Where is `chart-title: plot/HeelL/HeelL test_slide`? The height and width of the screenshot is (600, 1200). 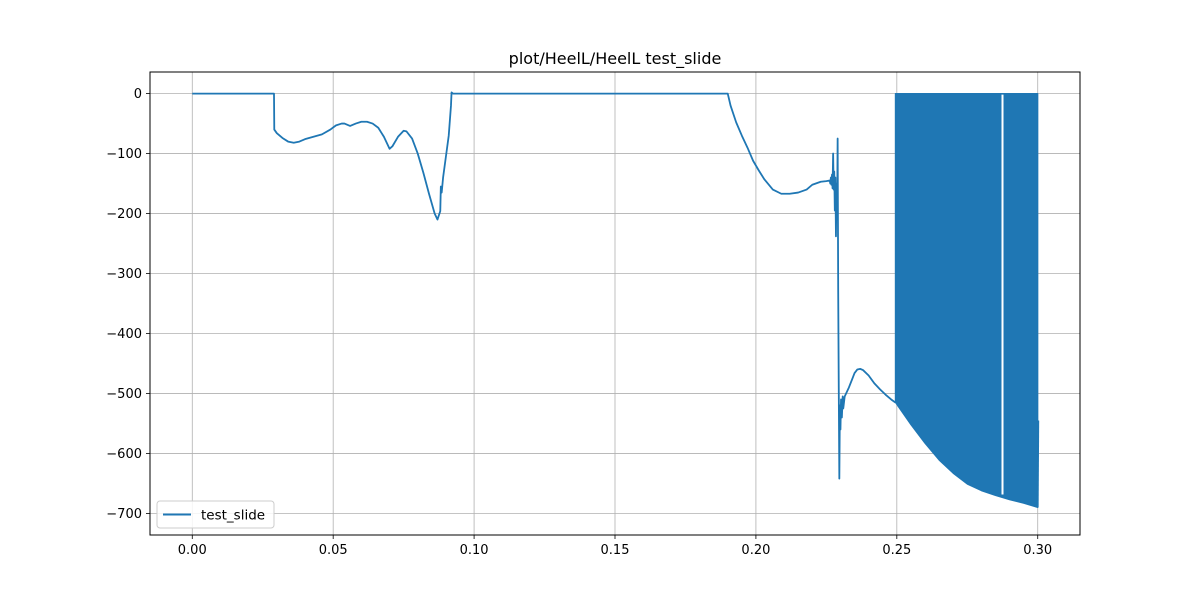
chart-title: plot/HeelL/HeelL test_slide is located at coordinates (615, 59).